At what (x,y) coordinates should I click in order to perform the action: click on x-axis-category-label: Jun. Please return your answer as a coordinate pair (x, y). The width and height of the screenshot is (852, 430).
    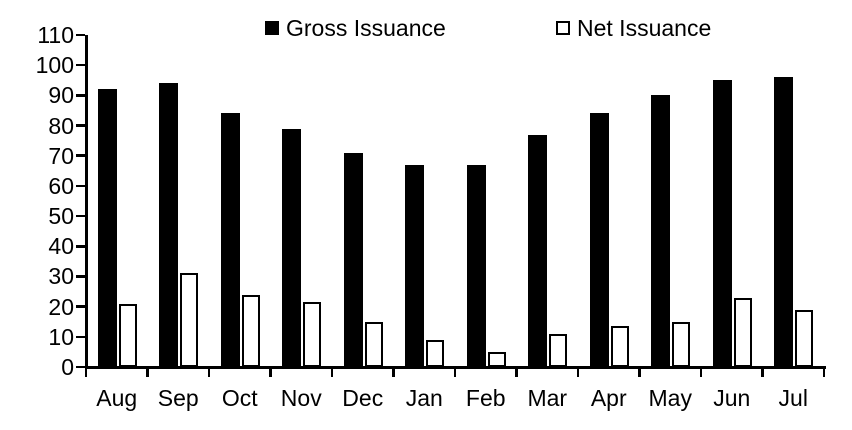
    Looking at the image, I should click on (732, 398).